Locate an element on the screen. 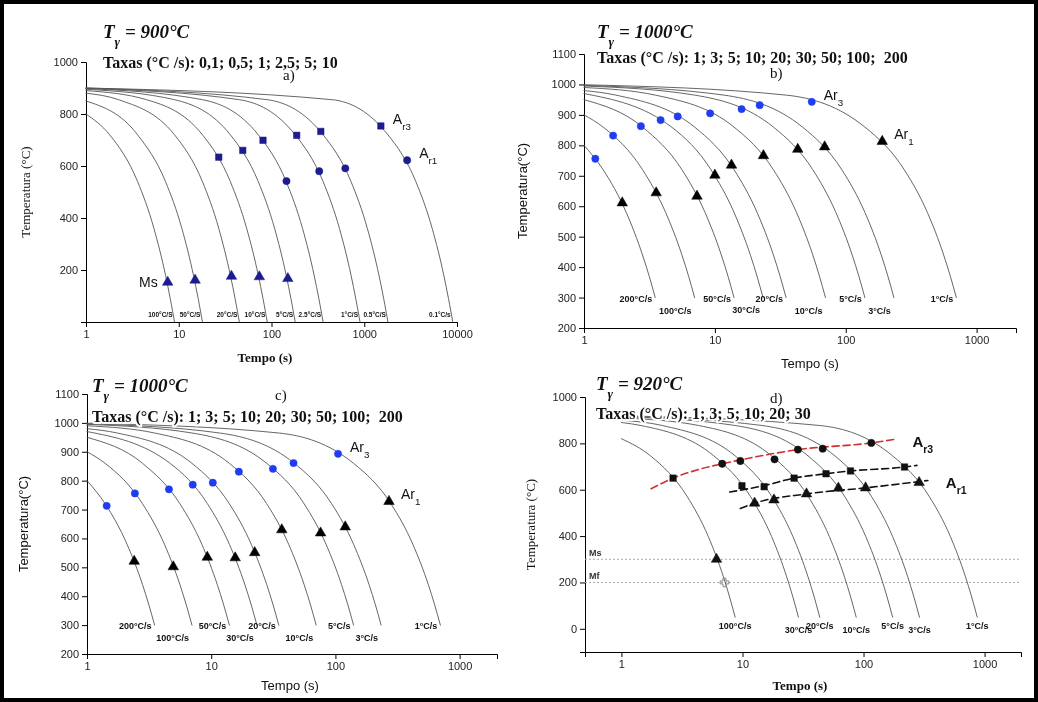  x-tick-label: 10000 is located at coordinates (457, 333).